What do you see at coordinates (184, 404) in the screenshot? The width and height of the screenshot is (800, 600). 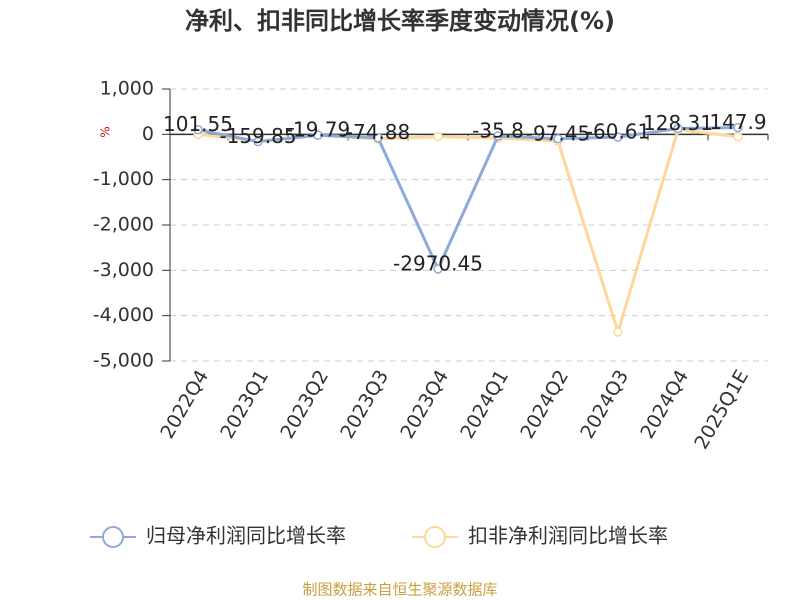 I see `x-tick-label: 2022Q4` at bounding box center [184, 404].